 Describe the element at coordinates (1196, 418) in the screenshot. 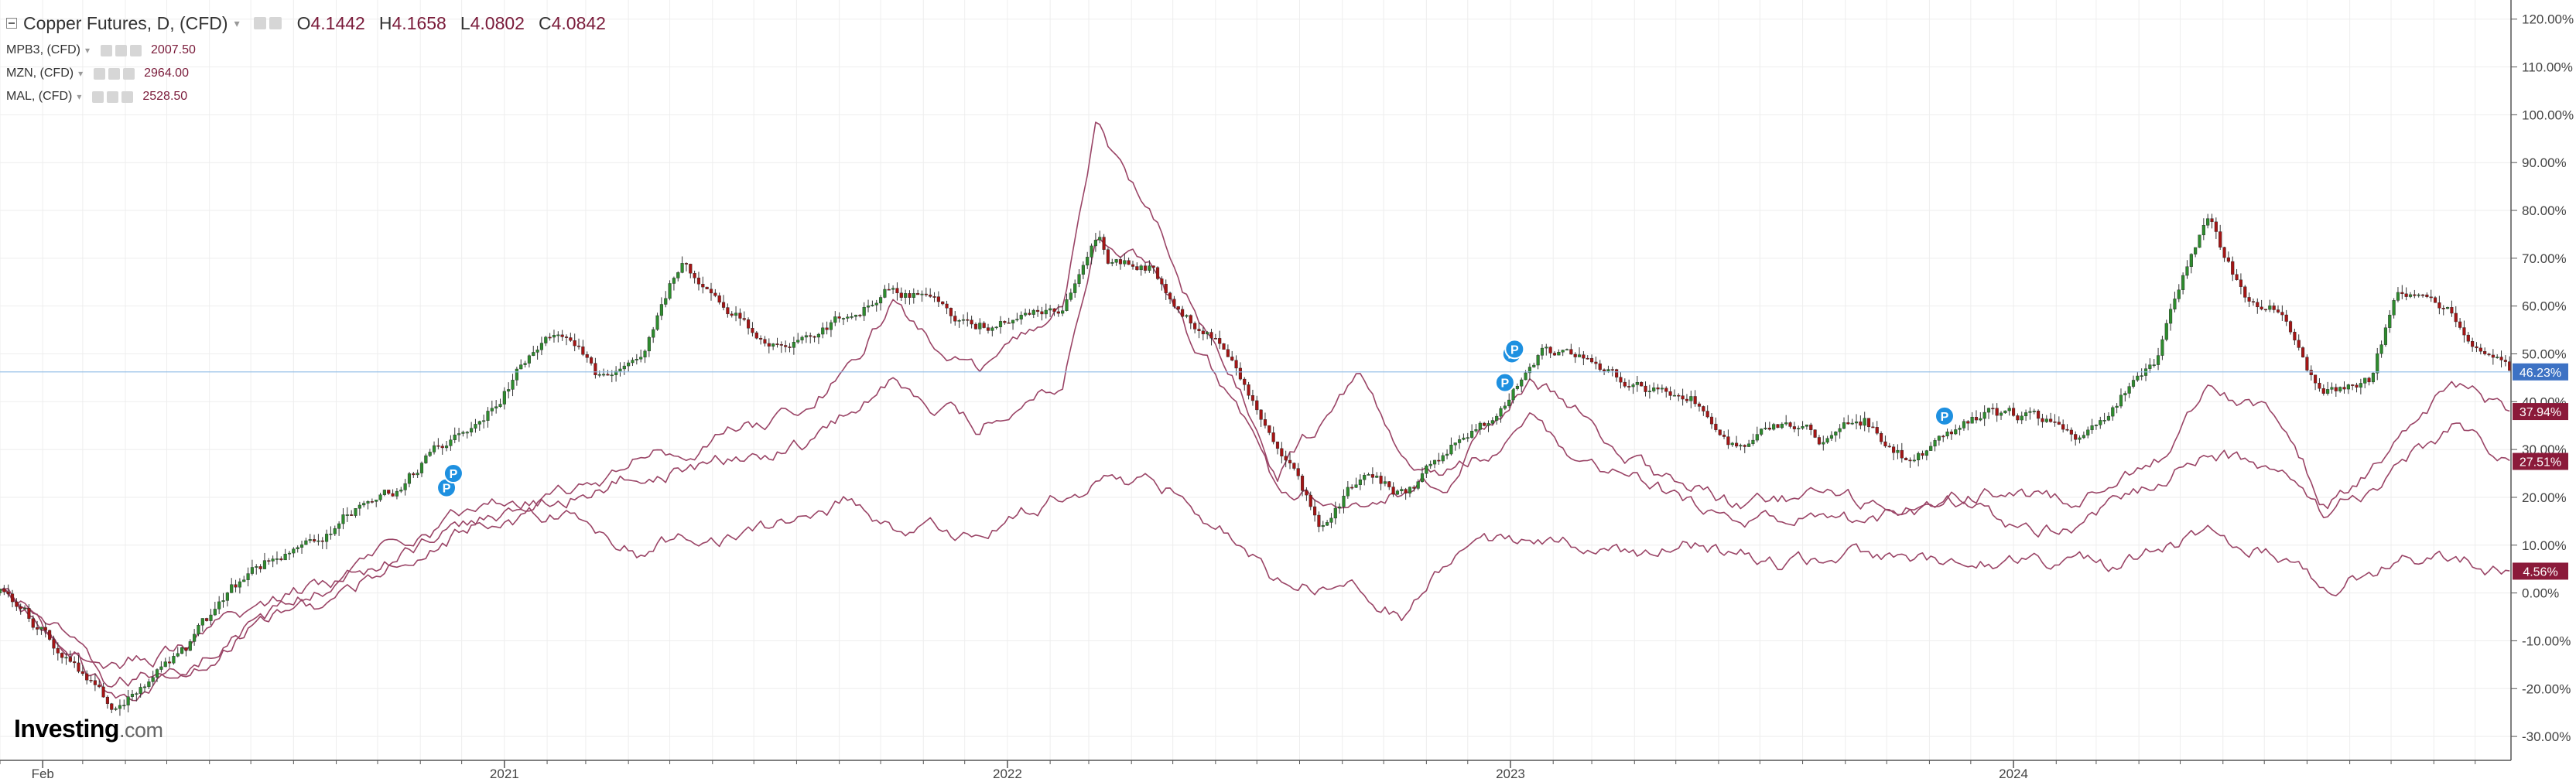

I see `event-markers: PPPPPP` at that location.